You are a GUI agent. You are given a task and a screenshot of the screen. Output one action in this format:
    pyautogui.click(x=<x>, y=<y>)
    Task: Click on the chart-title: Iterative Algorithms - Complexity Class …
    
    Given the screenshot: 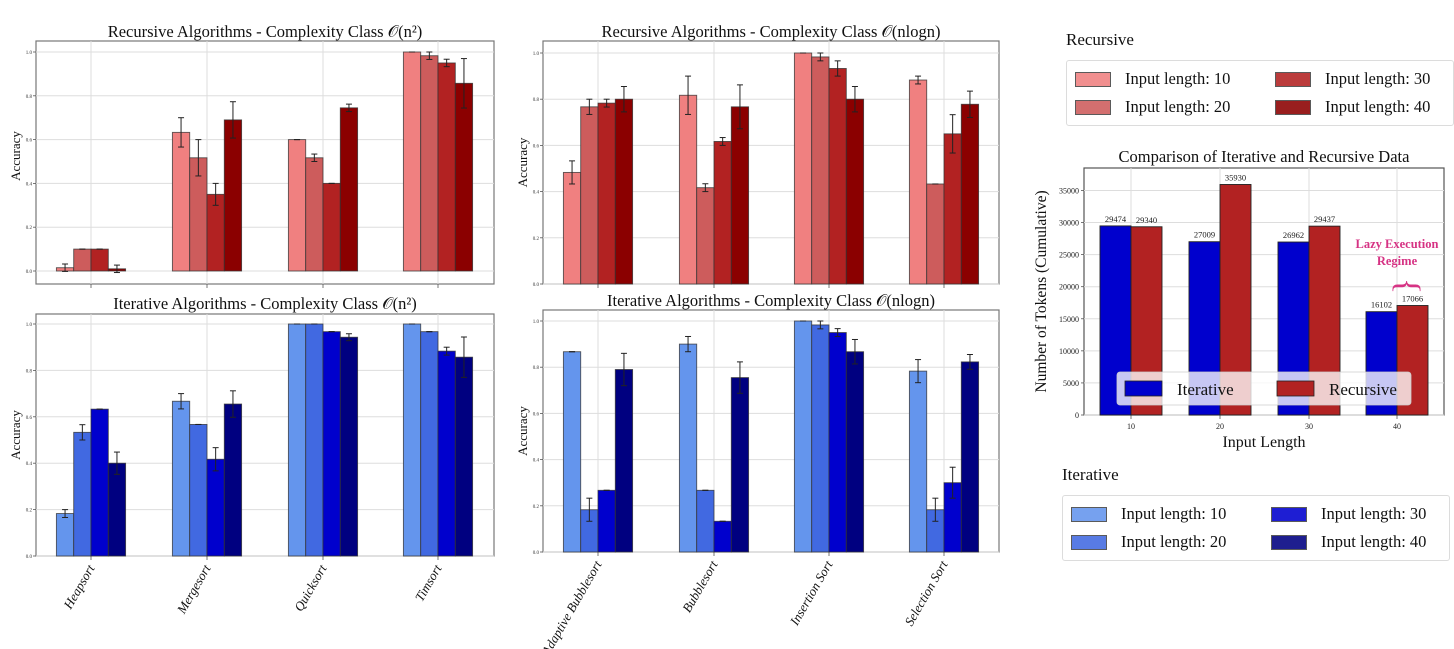 What is the action you would take?
    pyautogui.click(x=771, y=300)
    